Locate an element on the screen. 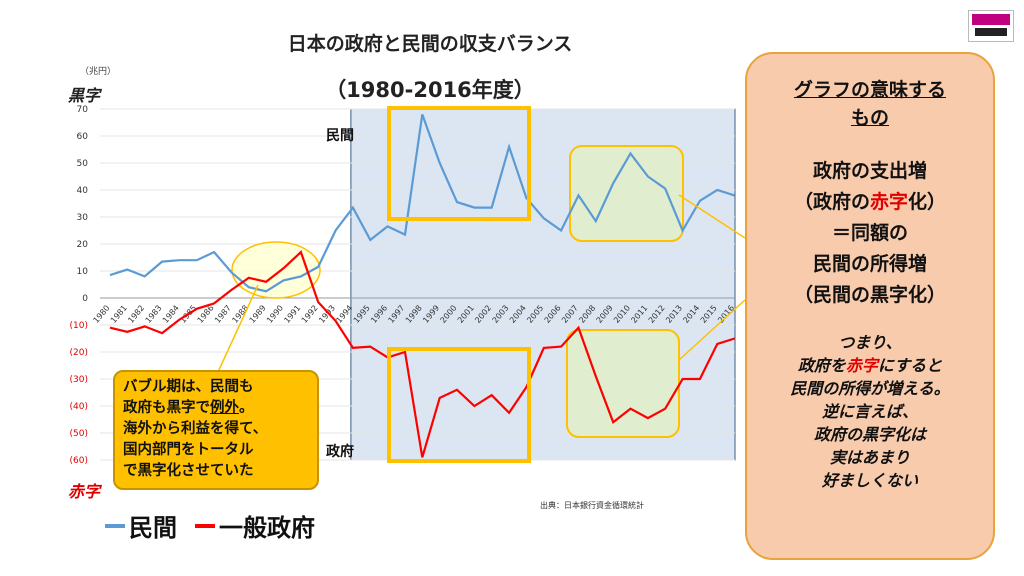  panel-pointer-bottom is located at coordinates (712, 330).